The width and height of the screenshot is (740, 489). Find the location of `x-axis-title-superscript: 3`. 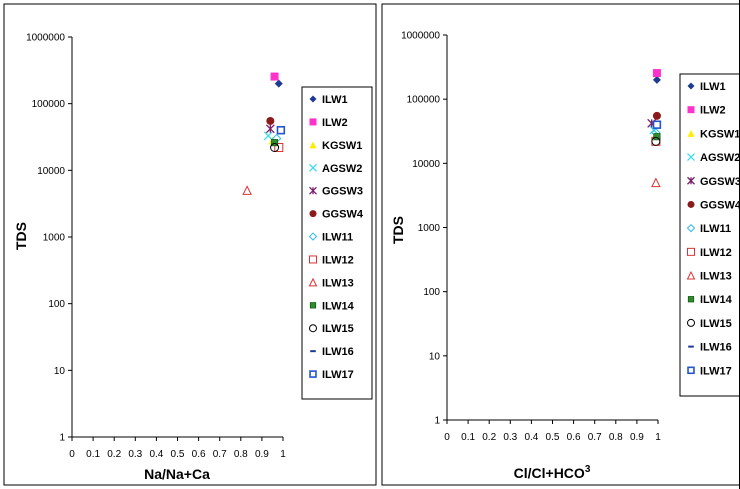

x-axis-title-superscript: 3 is located at coordinates (588, 469).